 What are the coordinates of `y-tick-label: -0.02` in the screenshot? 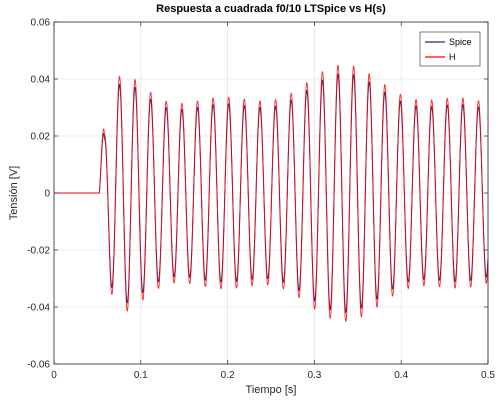 It's located at (38, 251).